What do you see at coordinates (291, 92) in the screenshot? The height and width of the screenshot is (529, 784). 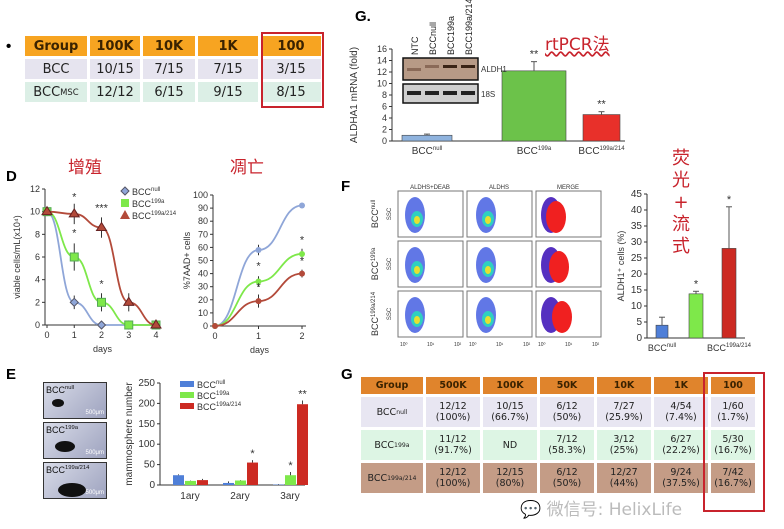 I see `table-cell: 8/15` at bounding box center [291, 92].